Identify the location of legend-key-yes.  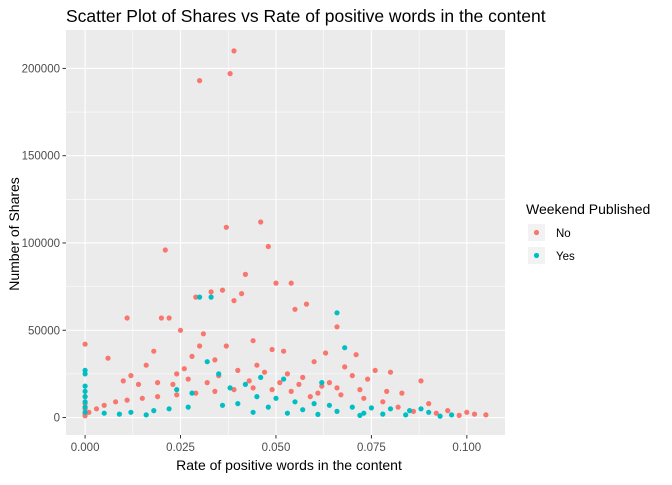
(536, 255).